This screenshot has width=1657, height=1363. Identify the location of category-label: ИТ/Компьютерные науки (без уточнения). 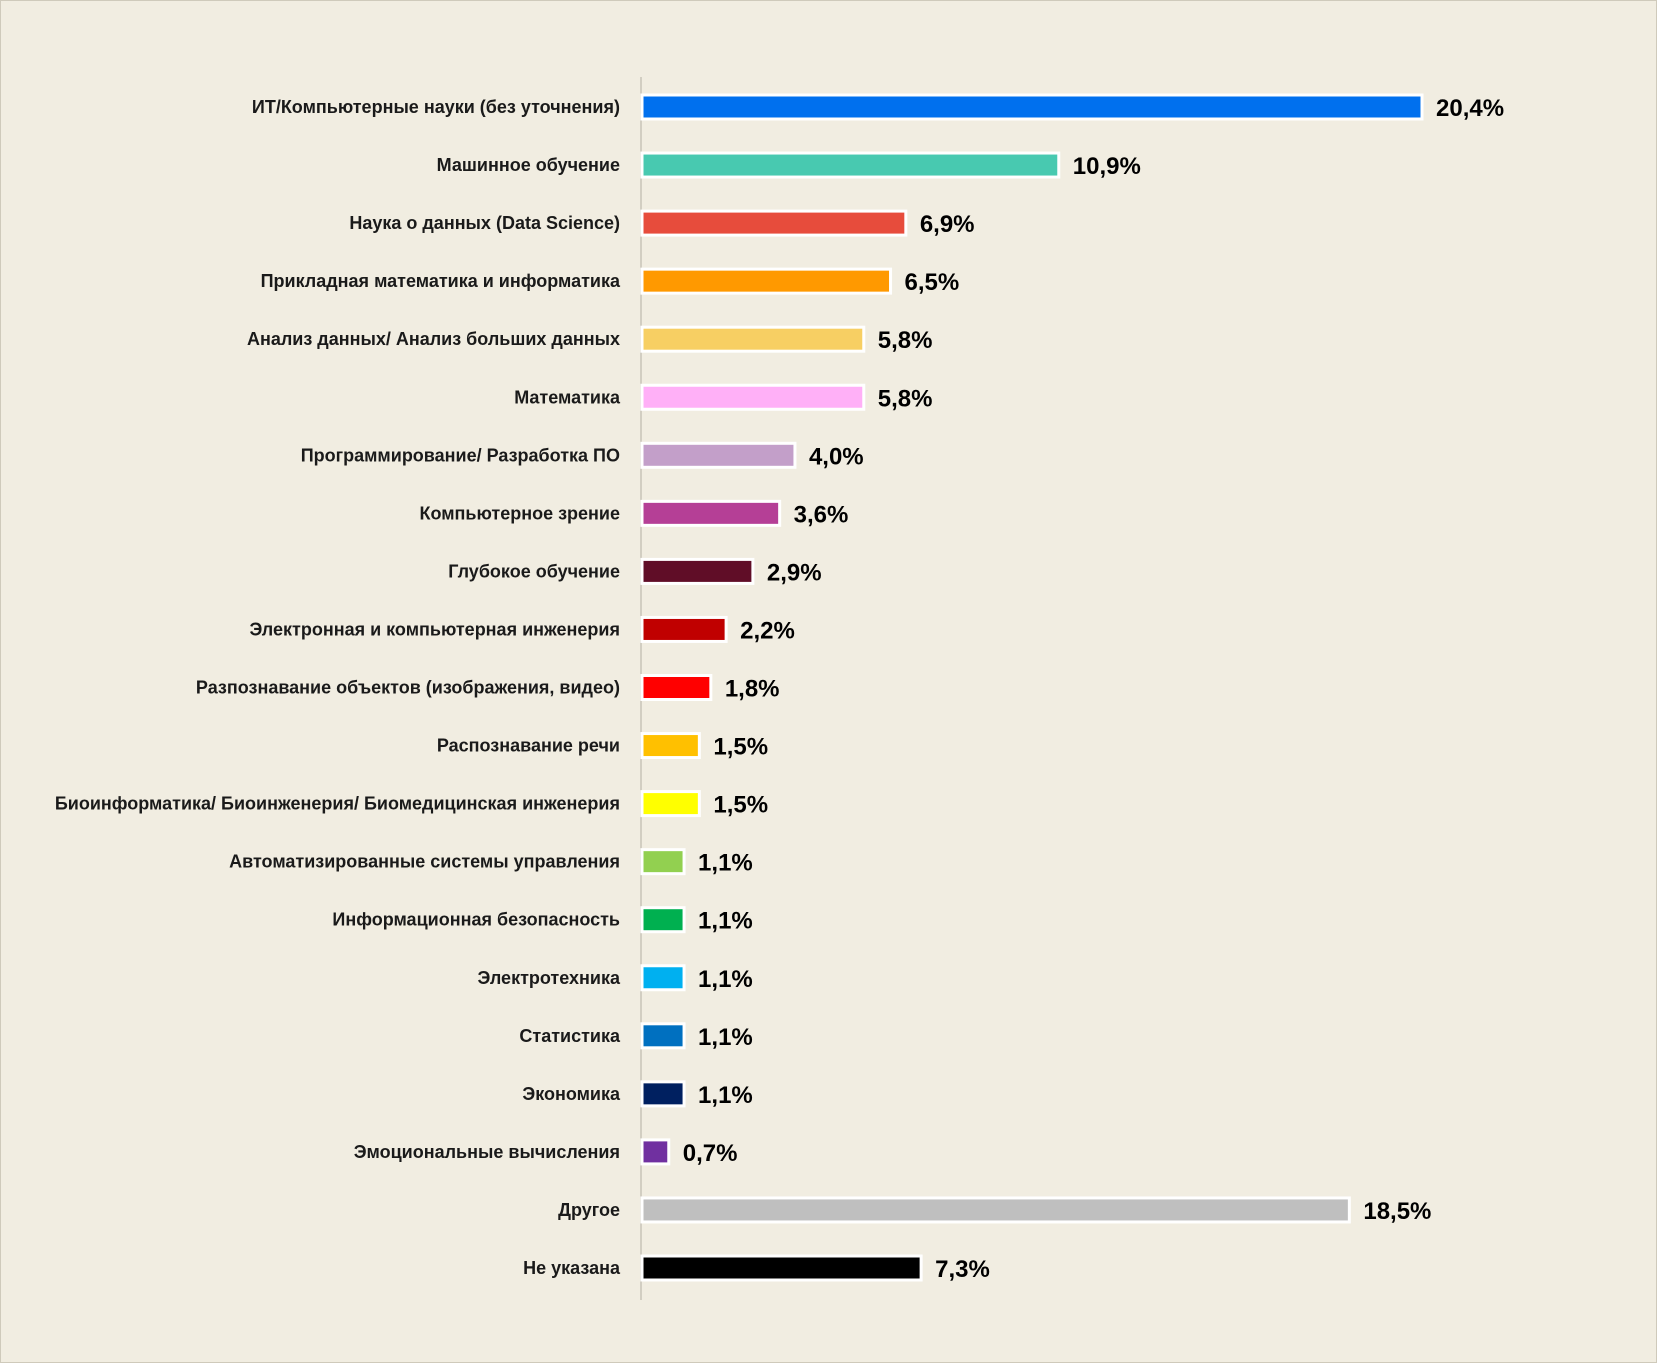
(436, 107).